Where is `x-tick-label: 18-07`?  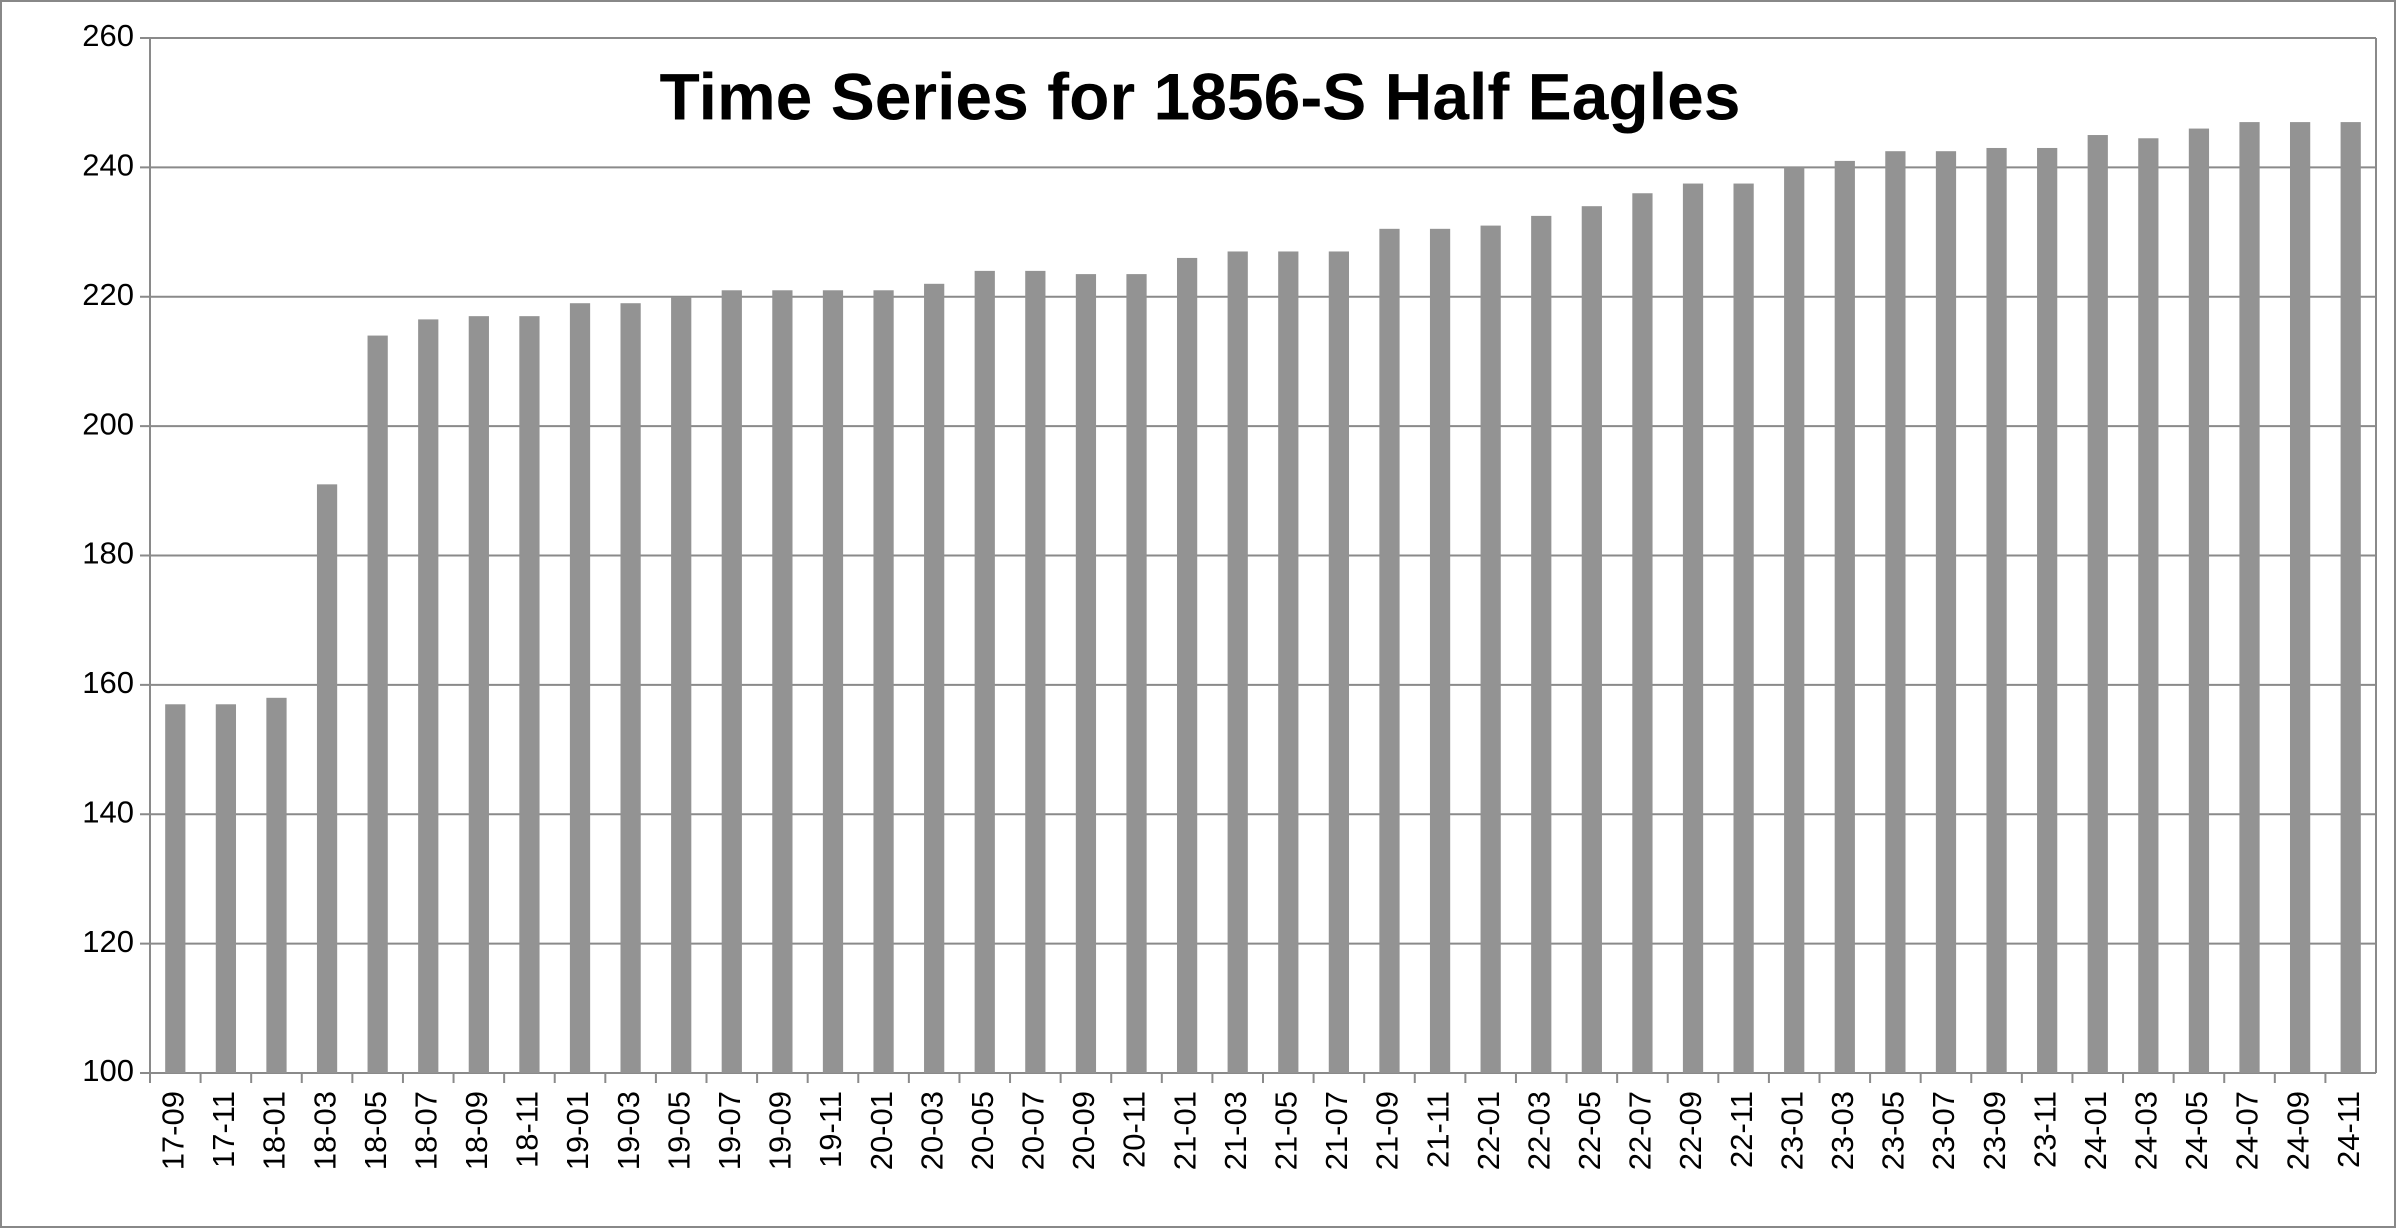
x-tick-label: 18-07 is located at coordinates (425, 1130).